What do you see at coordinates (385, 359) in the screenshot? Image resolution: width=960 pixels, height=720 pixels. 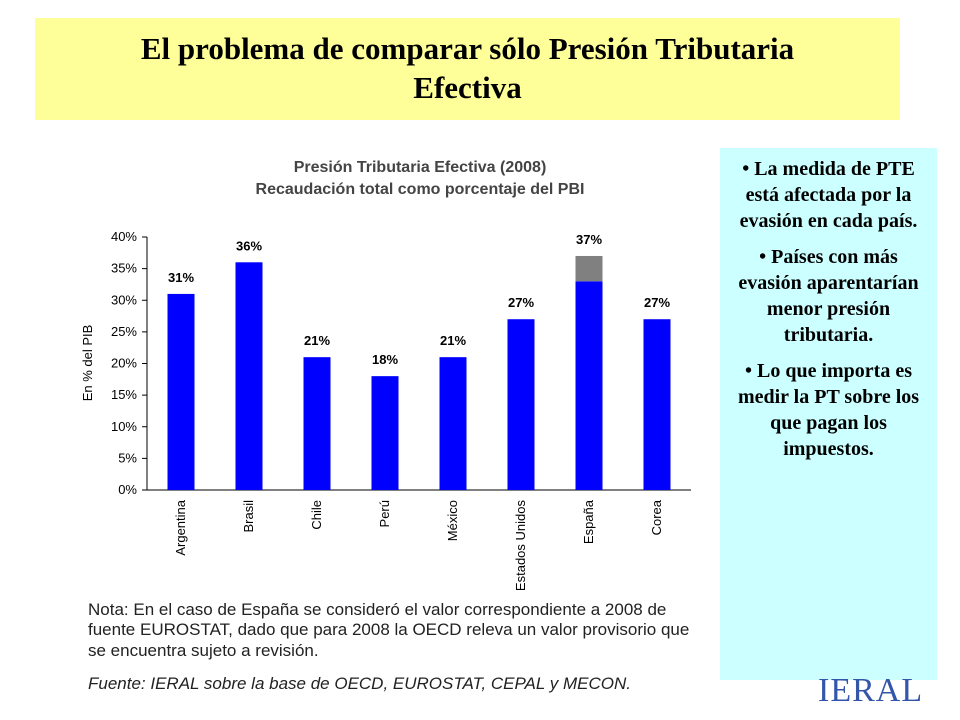 I see `value-label: 18%` at bounding box center [385, 359].